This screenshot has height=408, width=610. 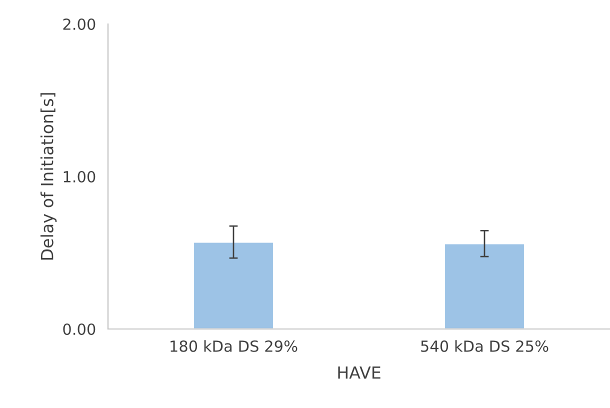 I want to click on y-tick-label: 0.00, so click(x=79, y=329).